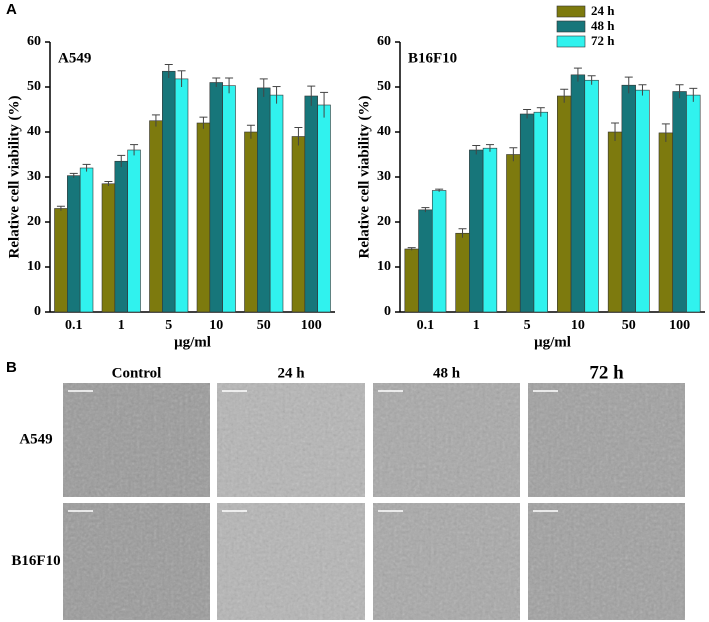 Image resolution: width=709 pixels, height=622 pixels. Describe the element at coordinates (35, 561) in the screenshot. I see `row-label: B16F10` at that location.